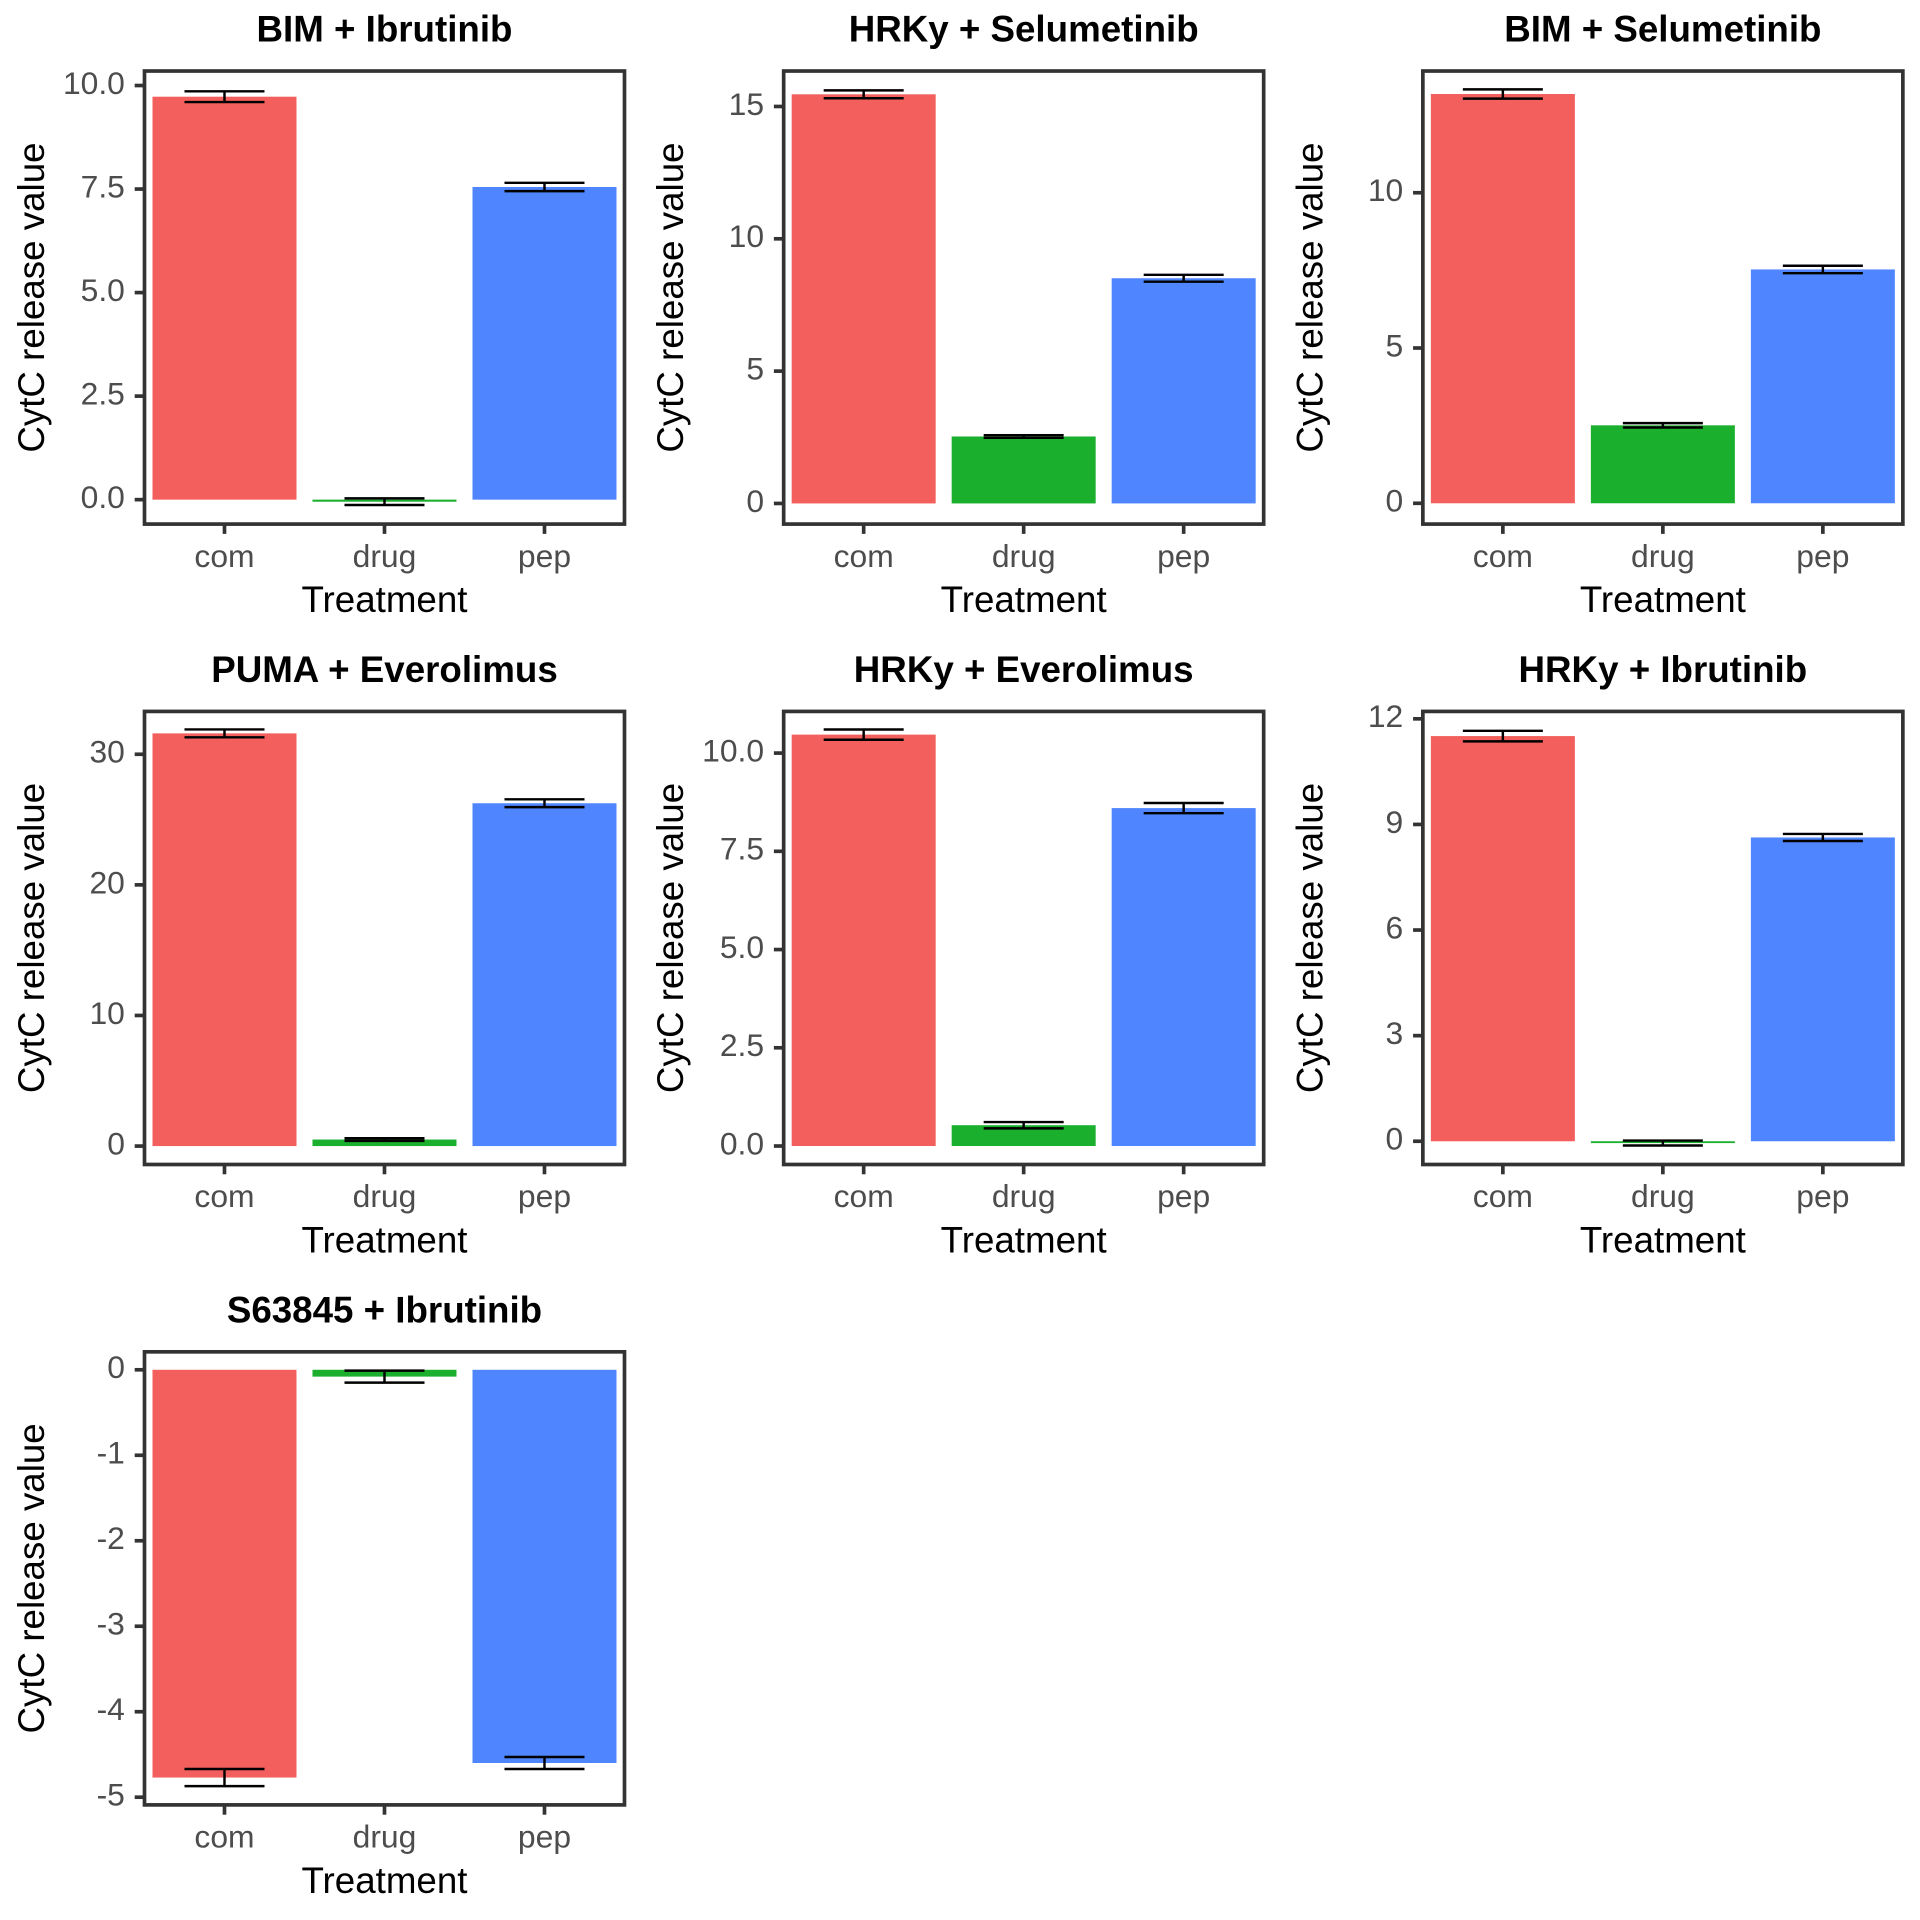  Describe the element at coordinates (111, 1709) in the screenshot. I see `y-tick-label: -4` at that location.